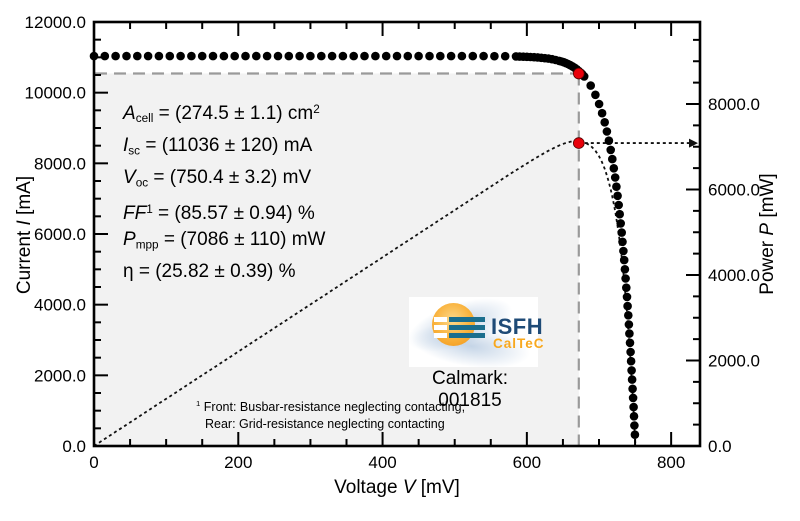  What do you see at coordinates (224, 240) in the screenshot?
I see `param-line-4: Pmpp = (7086 ± 110) mW` at bounding box center [224, 240].